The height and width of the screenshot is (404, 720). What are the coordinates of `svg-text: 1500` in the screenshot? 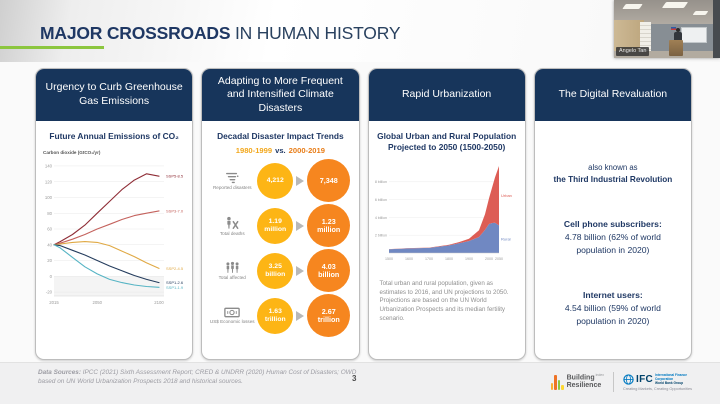 It's located at (389, 259).